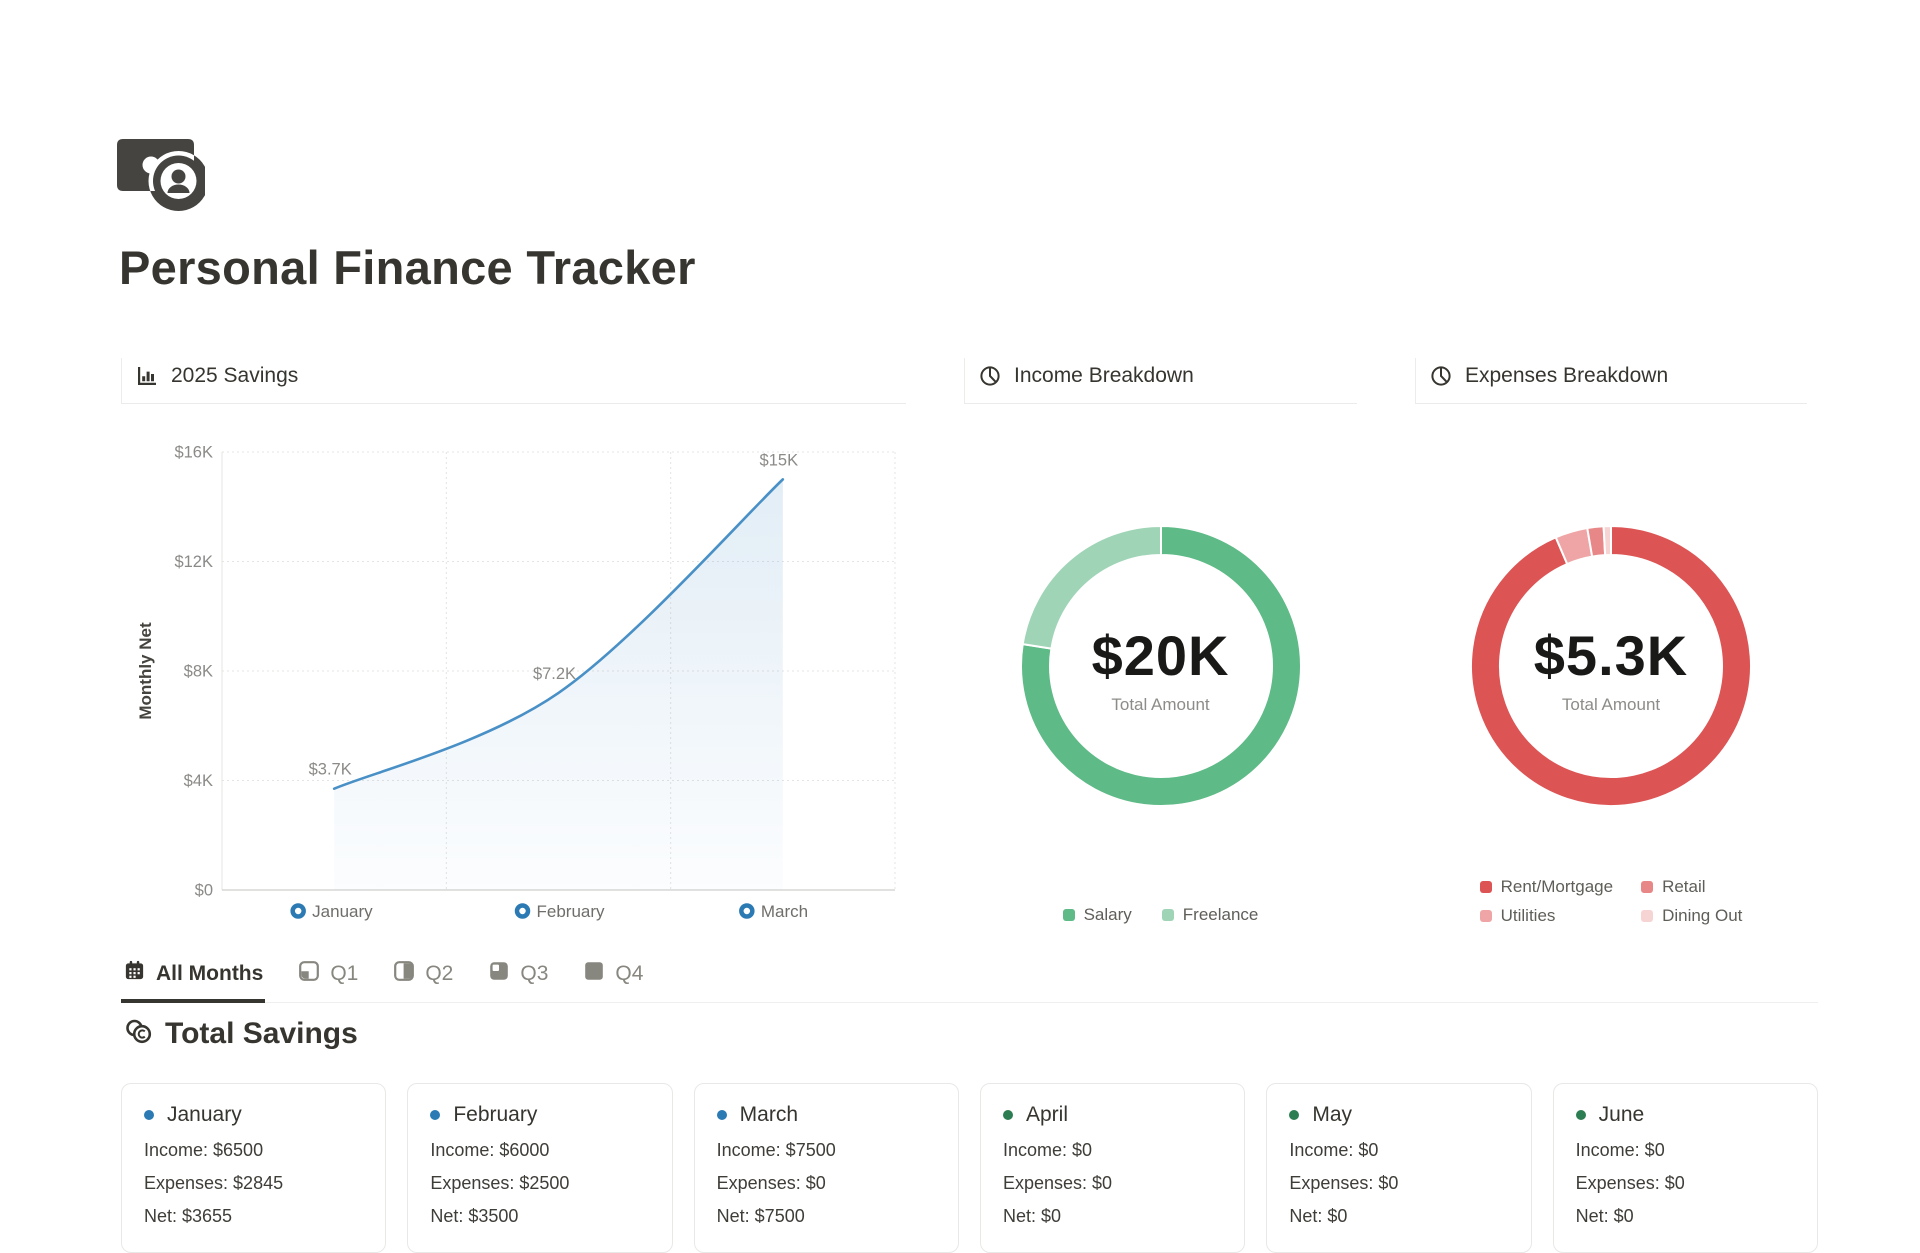 This screenshot has width=1920, height=1253. I want to click on total-savings-header: Total Savings, so click(241, 1034).